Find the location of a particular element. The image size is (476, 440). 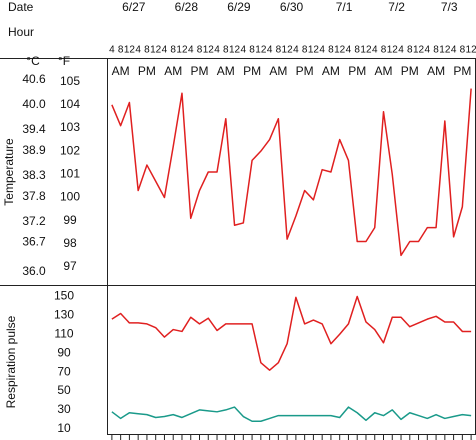

y-tick-label: 97 is located at coordinates (70, 266).